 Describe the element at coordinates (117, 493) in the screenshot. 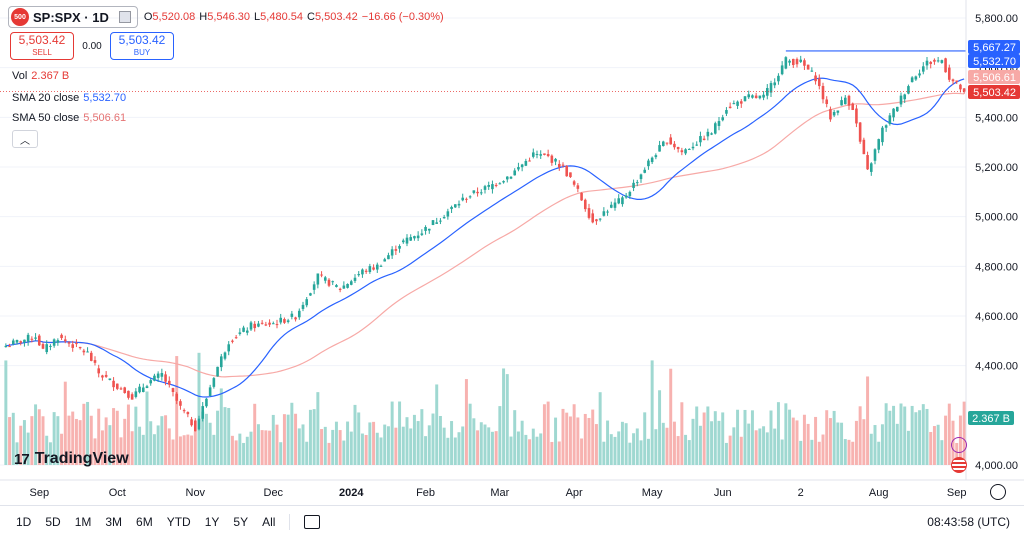

I see `x-tick-label: Oct` at that location.